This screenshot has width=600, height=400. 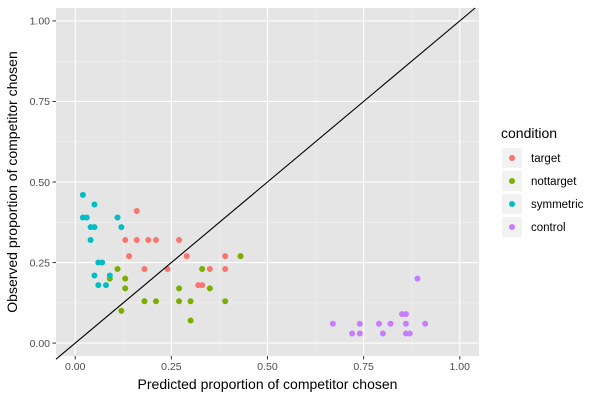 I want to click on x-tick-label: 1.00, so click(x=460, y=367).